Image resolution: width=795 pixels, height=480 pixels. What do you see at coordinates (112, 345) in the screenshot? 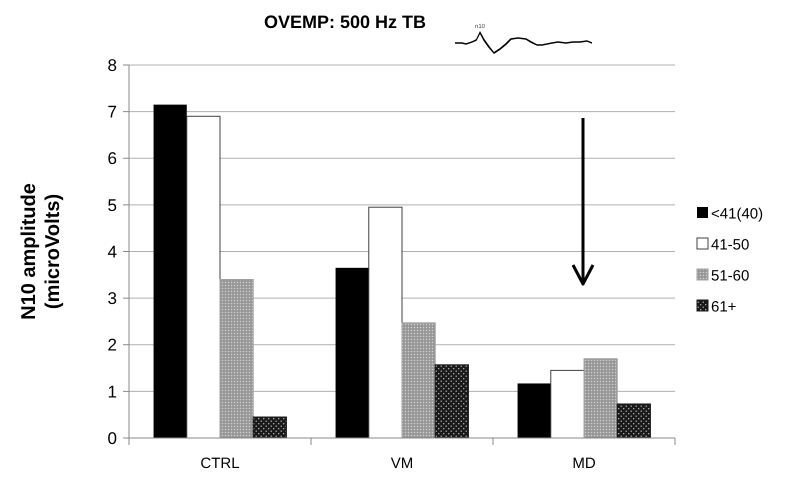
I see `y-tick-label: 2` at bounding box center [112, 345].